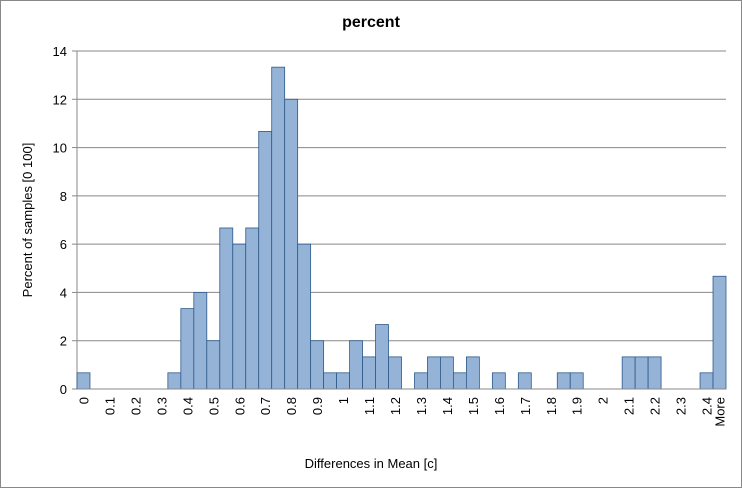 The width and height of the screenshot is (742, 488). I want to click on x-tick-label: 1.8, so click(551, 406).